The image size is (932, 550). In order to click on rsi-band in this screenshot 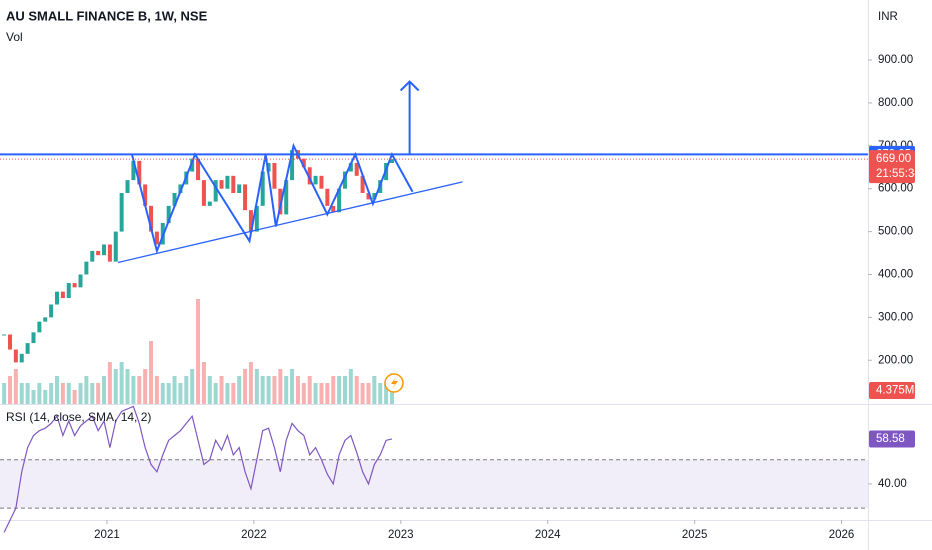, I will do `click(434, 484)`.